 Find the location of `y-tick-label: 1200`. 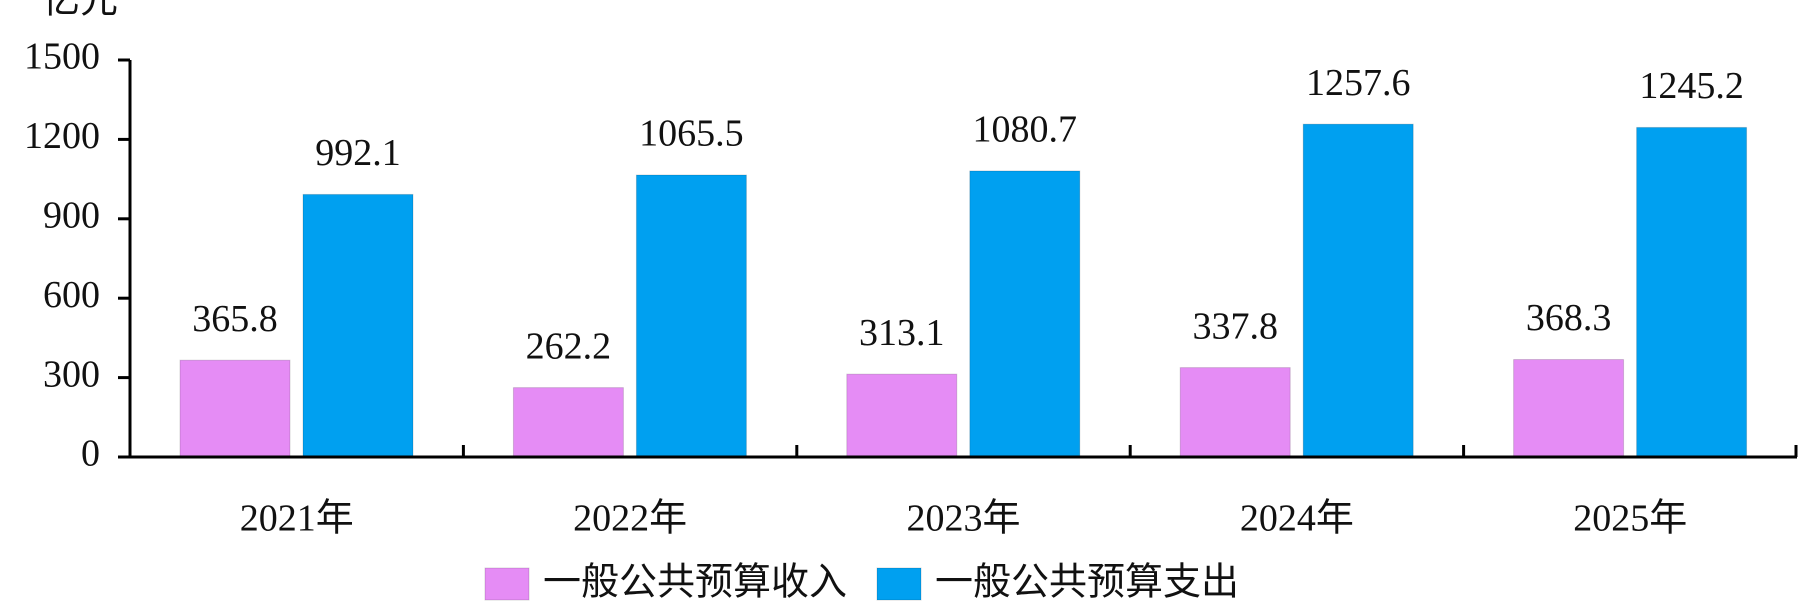

y-tick-label: 1200 is located at coordinates (62, 136).